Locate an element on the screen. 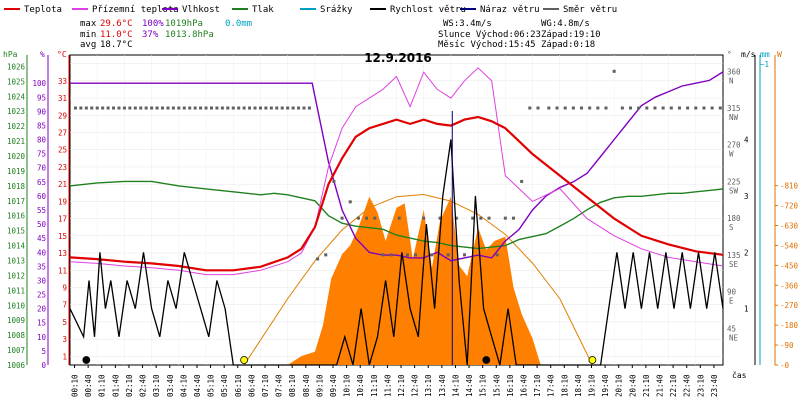  stats-moon-set: Západ:0:18 is located at coordinates (568, 45).